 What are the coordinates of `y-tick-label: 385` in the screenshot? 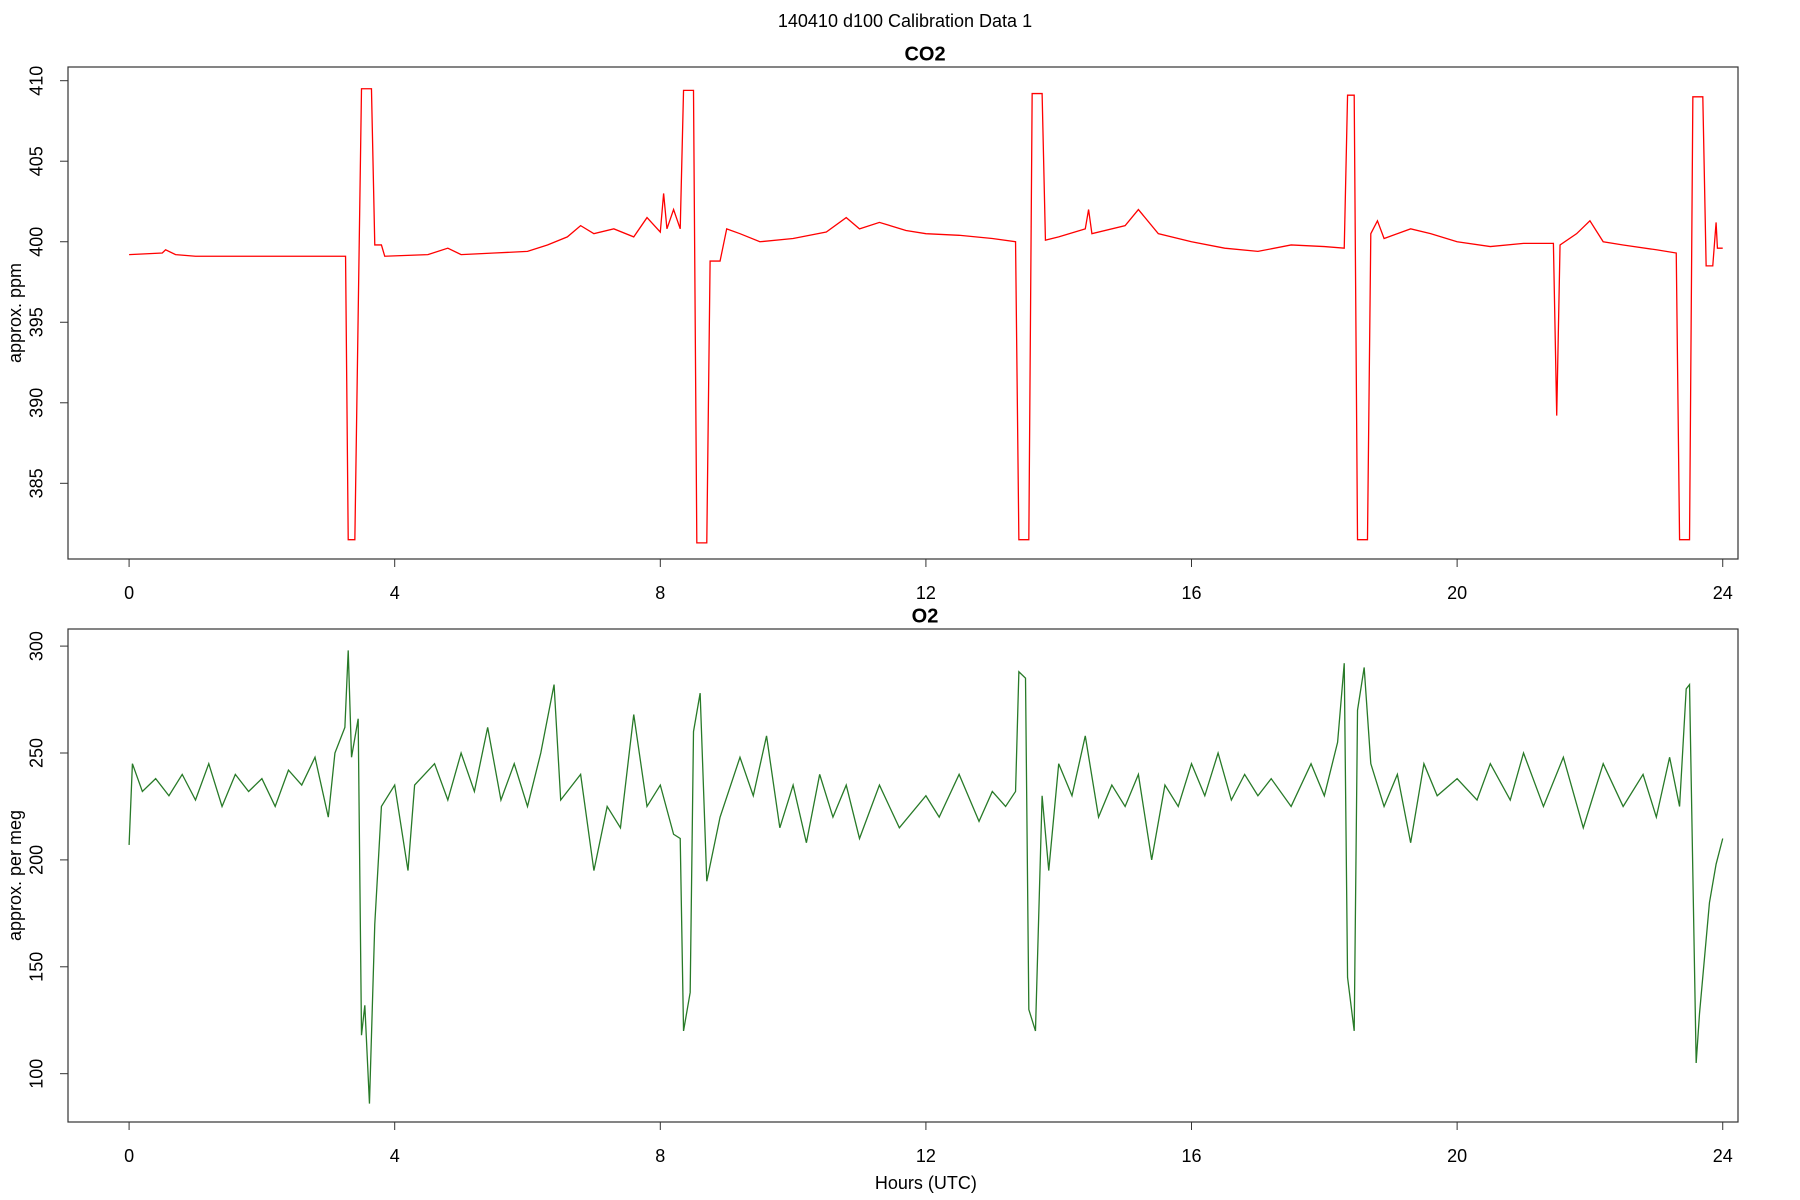 It's located at (37, 483).